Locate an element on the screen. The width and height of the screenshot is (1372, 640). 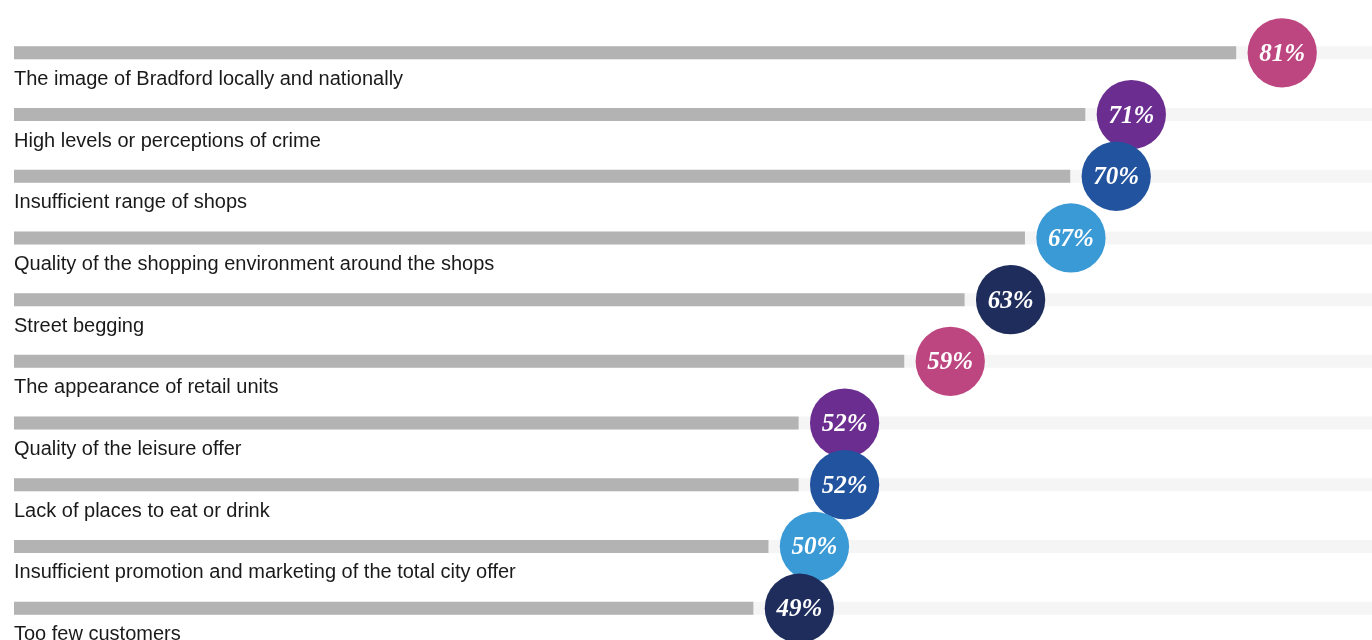
y-tick-label: Too few customers is located at coordinates (97, 631).